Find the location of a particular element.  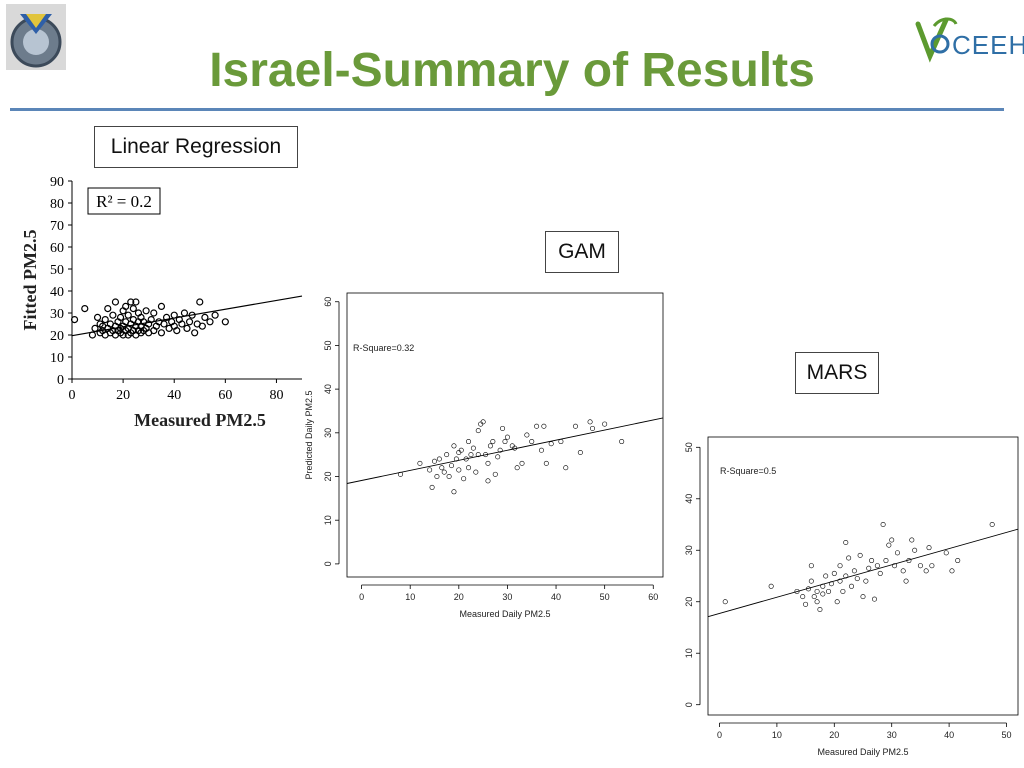

chart1-y-tick-label: 10 is located at coordinates (57, 358).